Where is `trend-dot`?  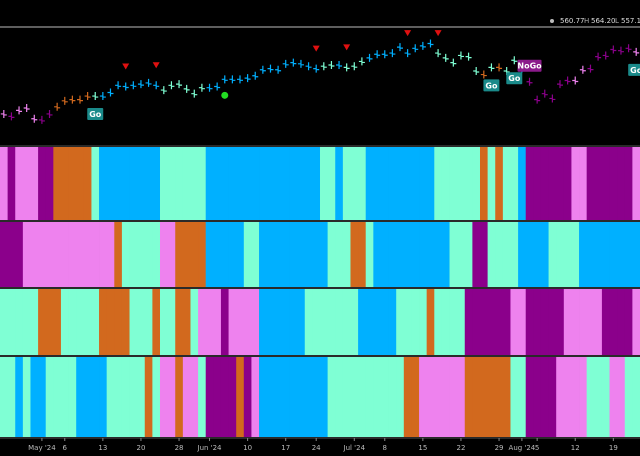 trend-dot is located at coordinates (225, 95).